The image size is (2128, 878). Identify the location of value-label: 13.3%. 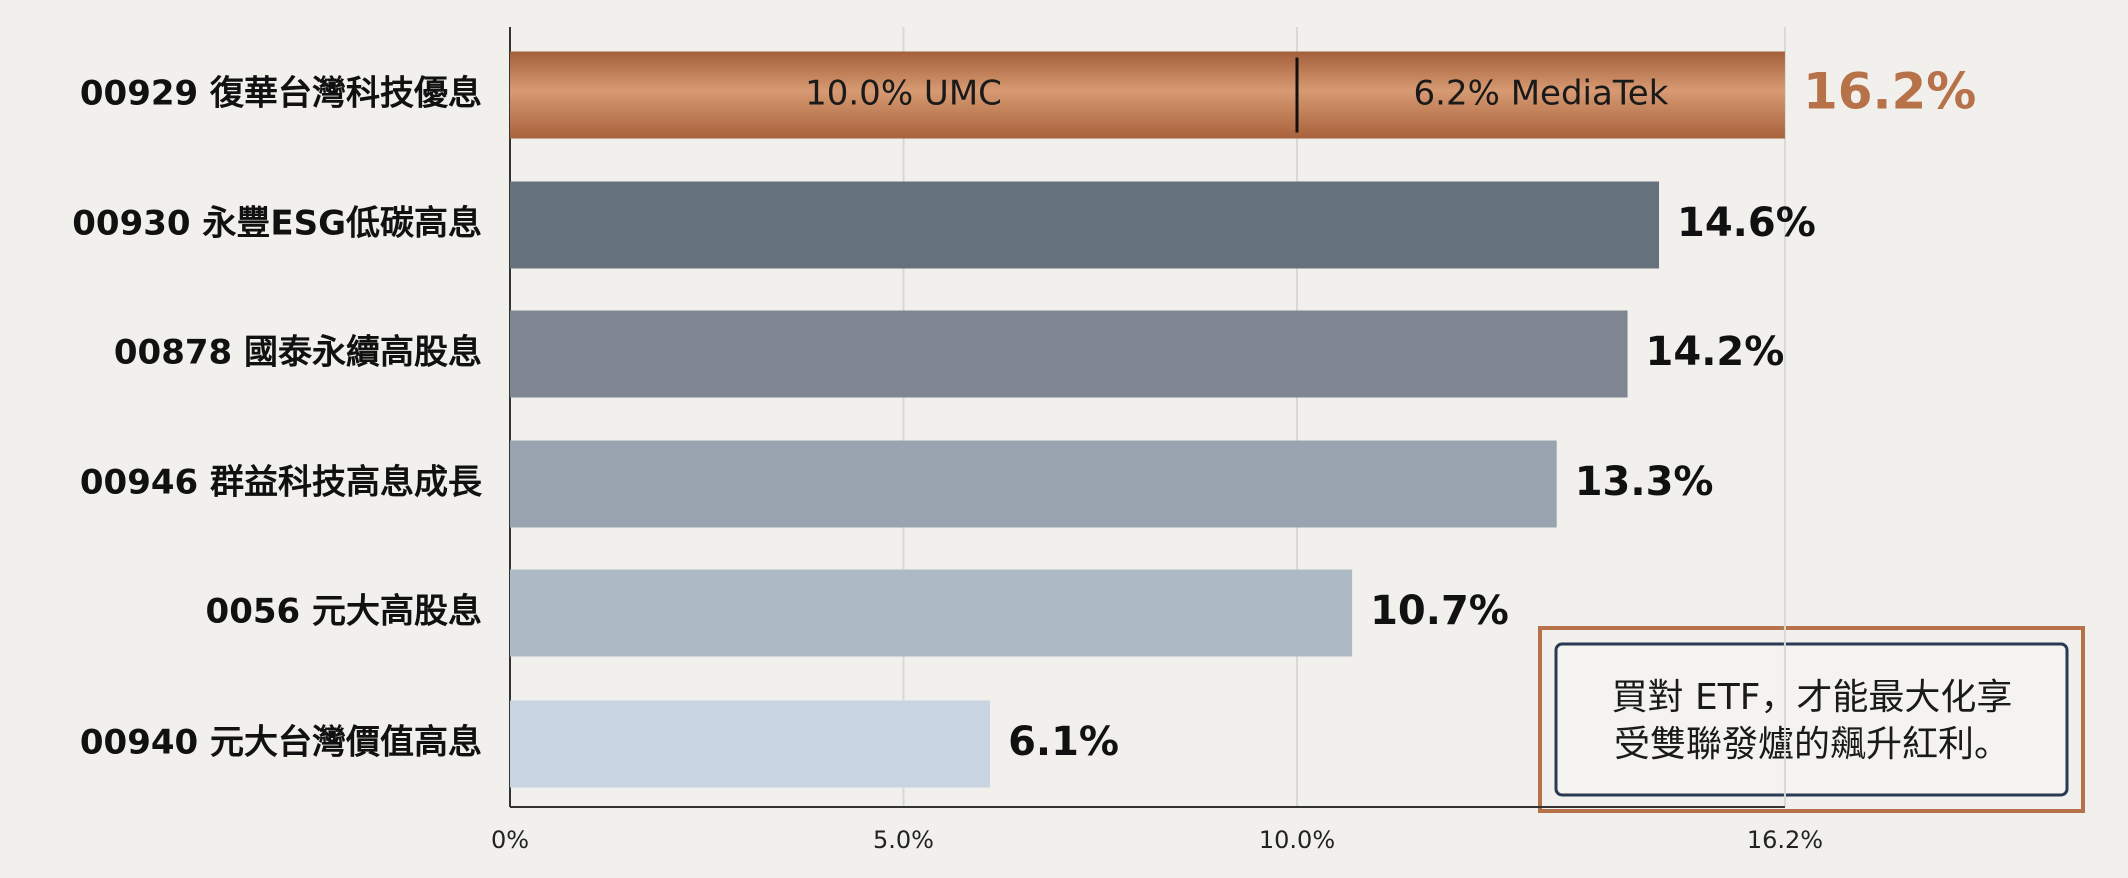
(1644, 482).